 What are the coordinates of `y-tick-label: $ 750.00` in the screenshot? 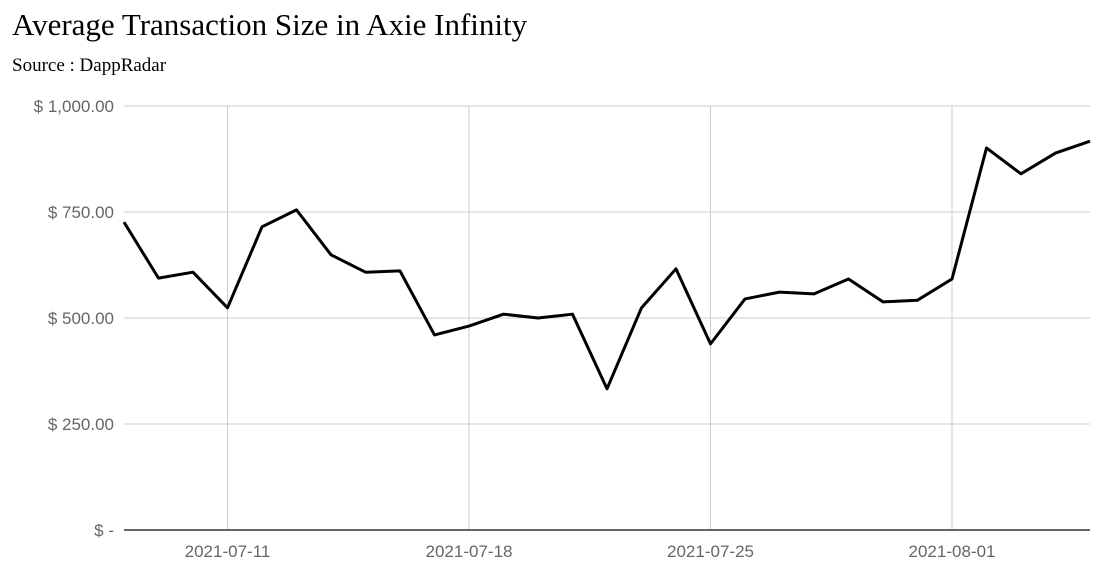 It's located at (81, 212).